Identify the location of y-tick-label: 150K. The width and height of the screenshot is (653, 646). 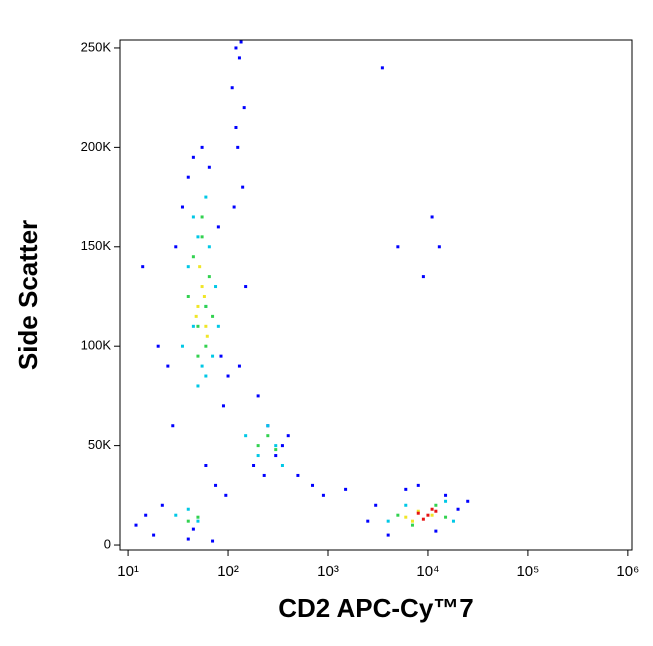
(96, 245).